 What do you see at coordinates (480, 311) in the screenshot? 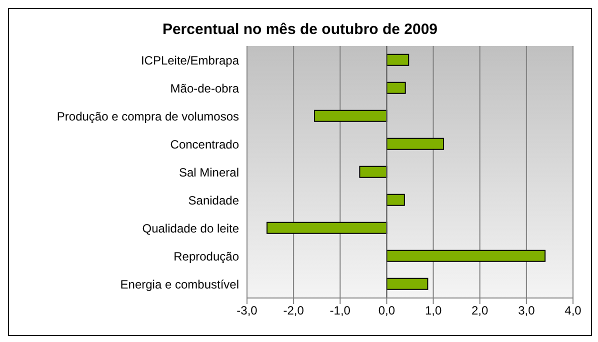
I see `x-tick-label: 2,0` at bounding box center [480, 311].